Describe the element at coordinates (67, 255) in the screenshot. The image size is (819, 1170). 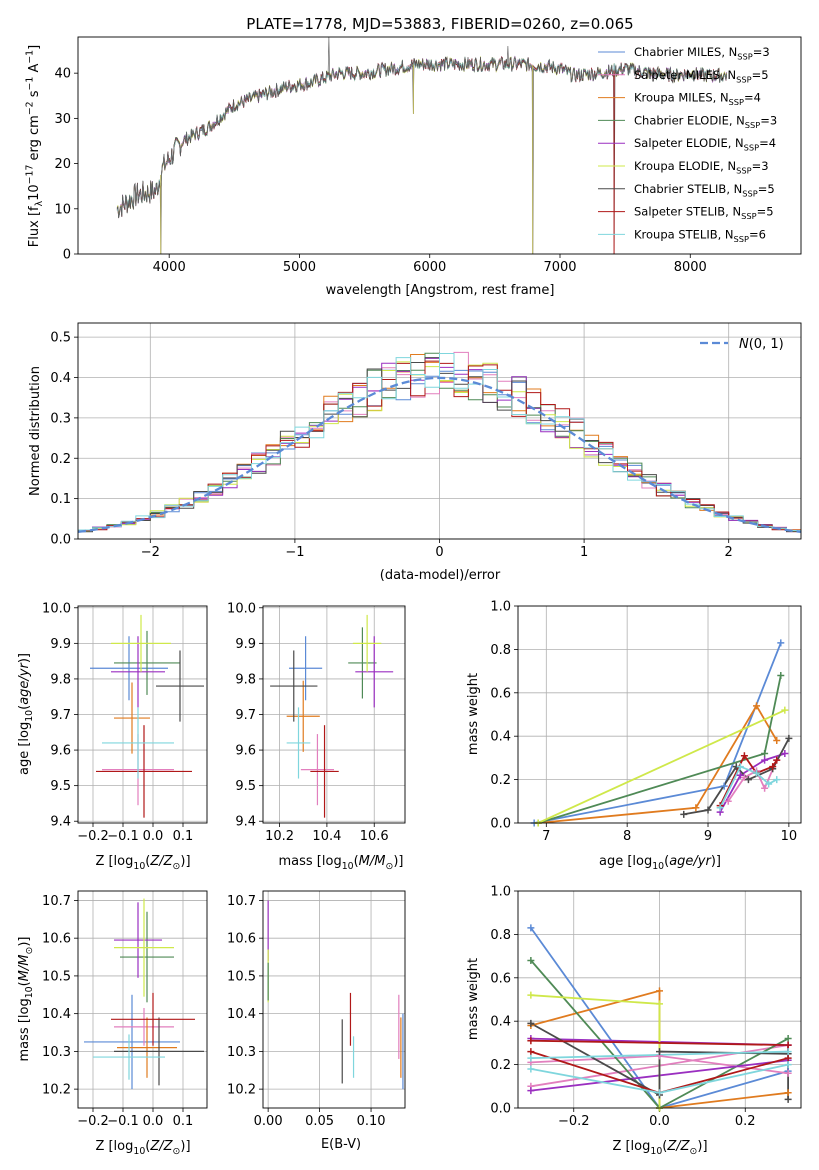
I see `y-tick-label: 0` at that location.